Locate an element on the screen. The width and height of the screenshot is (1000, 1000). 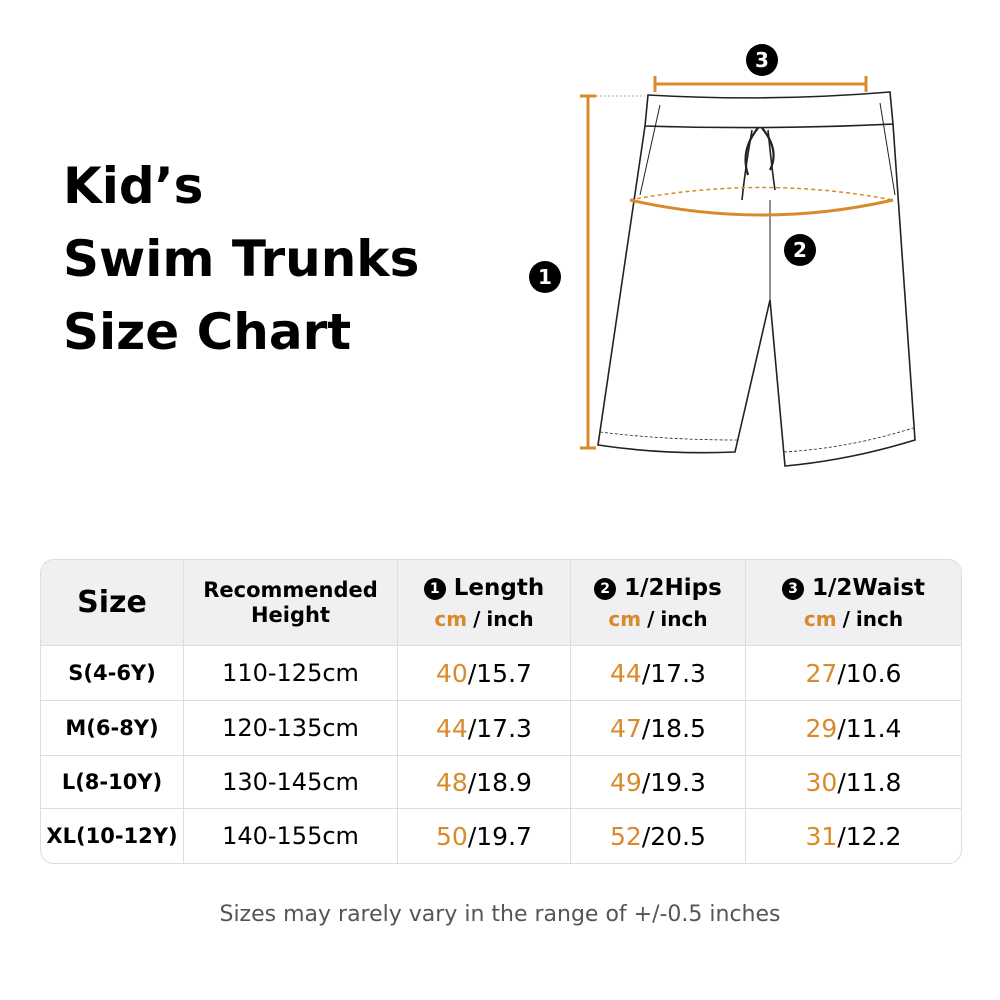
size-label: S(4-6Y) is located at coordinates (112, 673).